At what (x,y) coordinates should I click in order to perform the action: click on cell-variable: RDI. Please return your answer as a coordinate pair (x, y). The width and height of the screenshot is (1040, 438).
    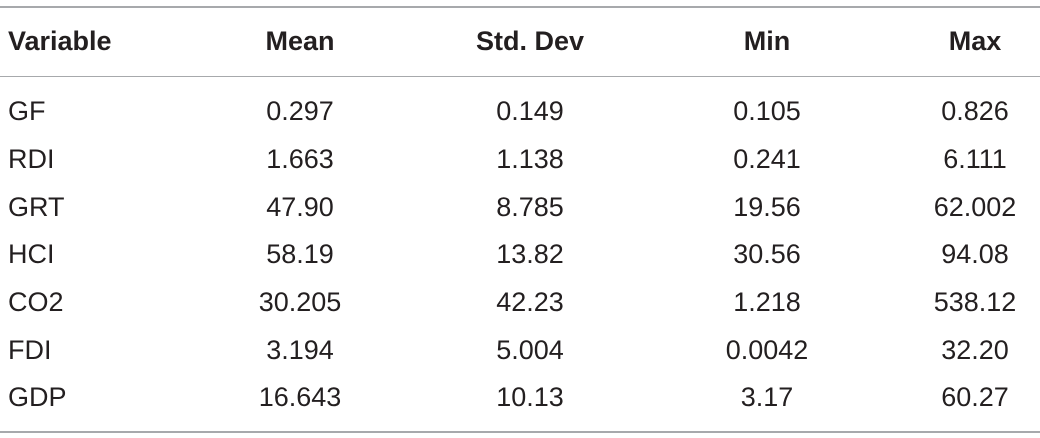
    Looking at the image, I should click on (31, 159).